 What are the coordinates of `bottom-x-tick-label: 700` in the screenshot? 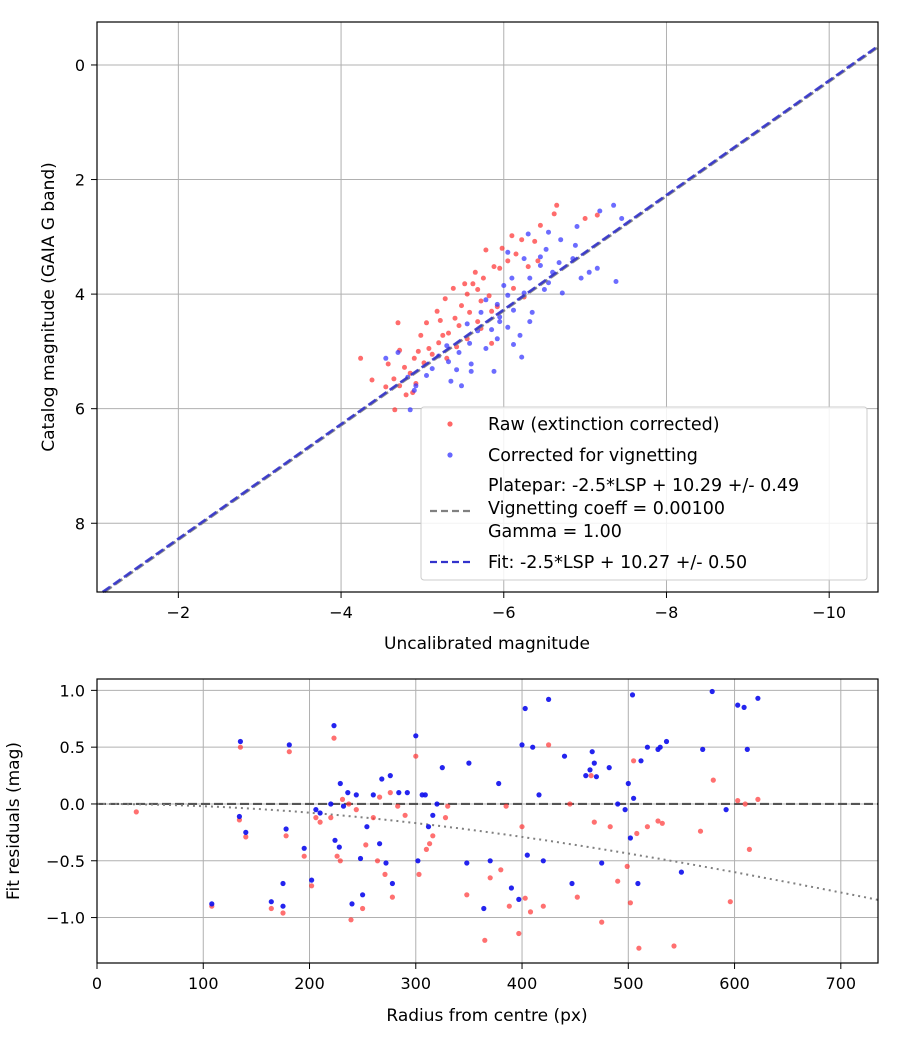 It's located at (841, 983).